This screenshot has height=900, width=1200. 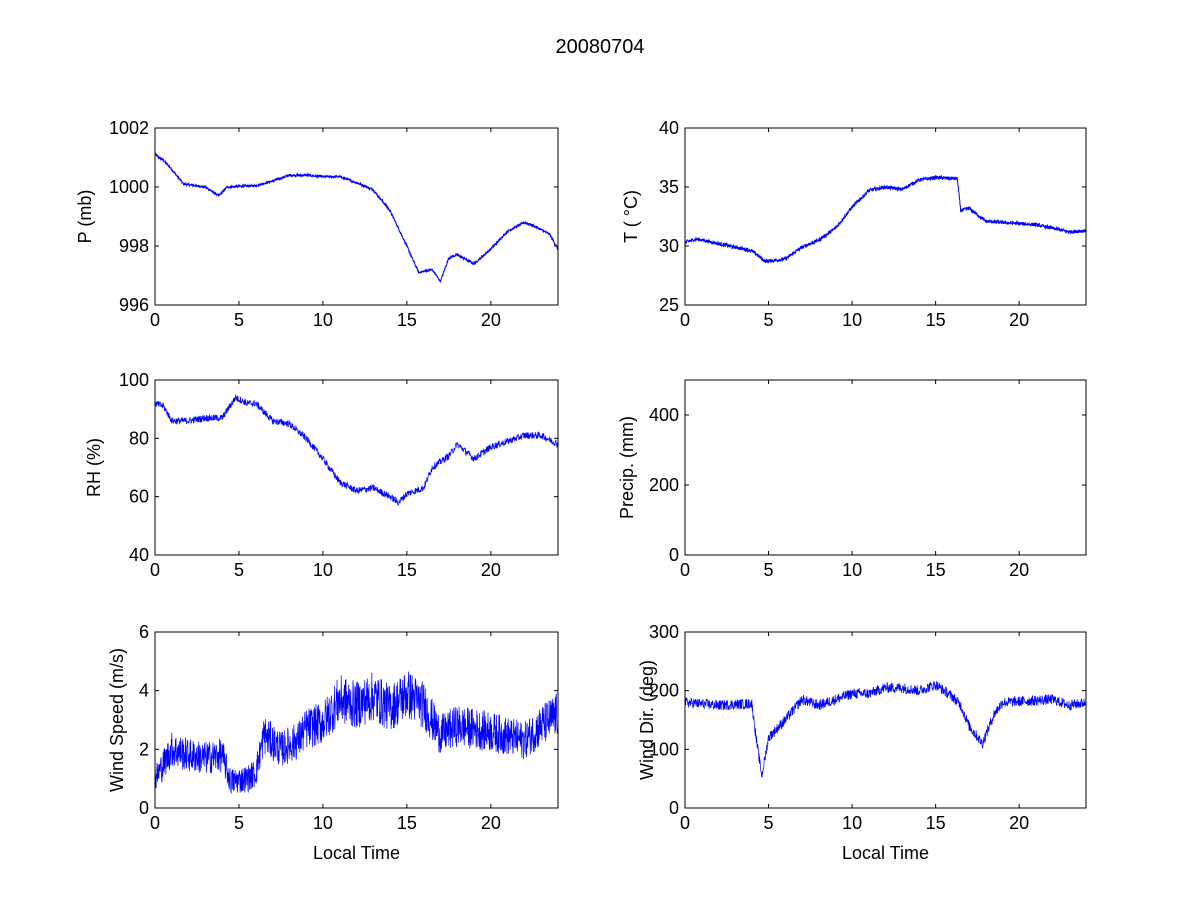 I want to click on temperature-axes-box, so click(x=885, y=216).